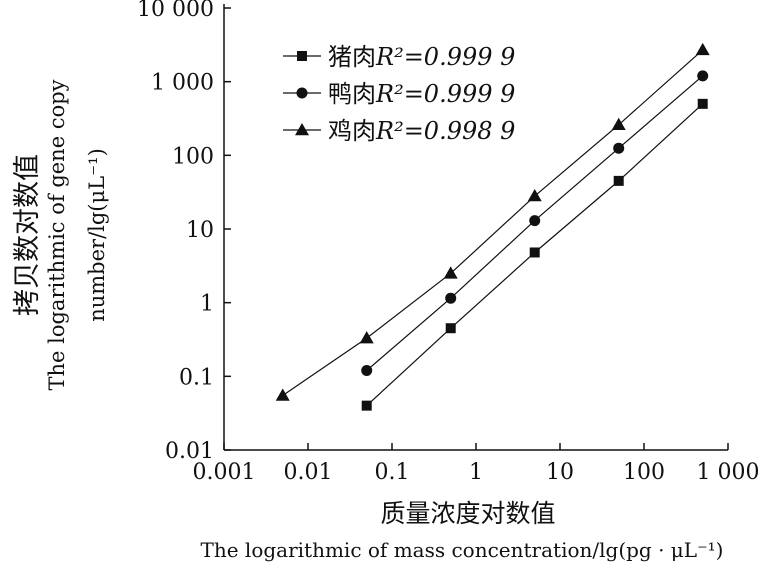  I want to click on legend-marker-triangle, so click(302, 129).